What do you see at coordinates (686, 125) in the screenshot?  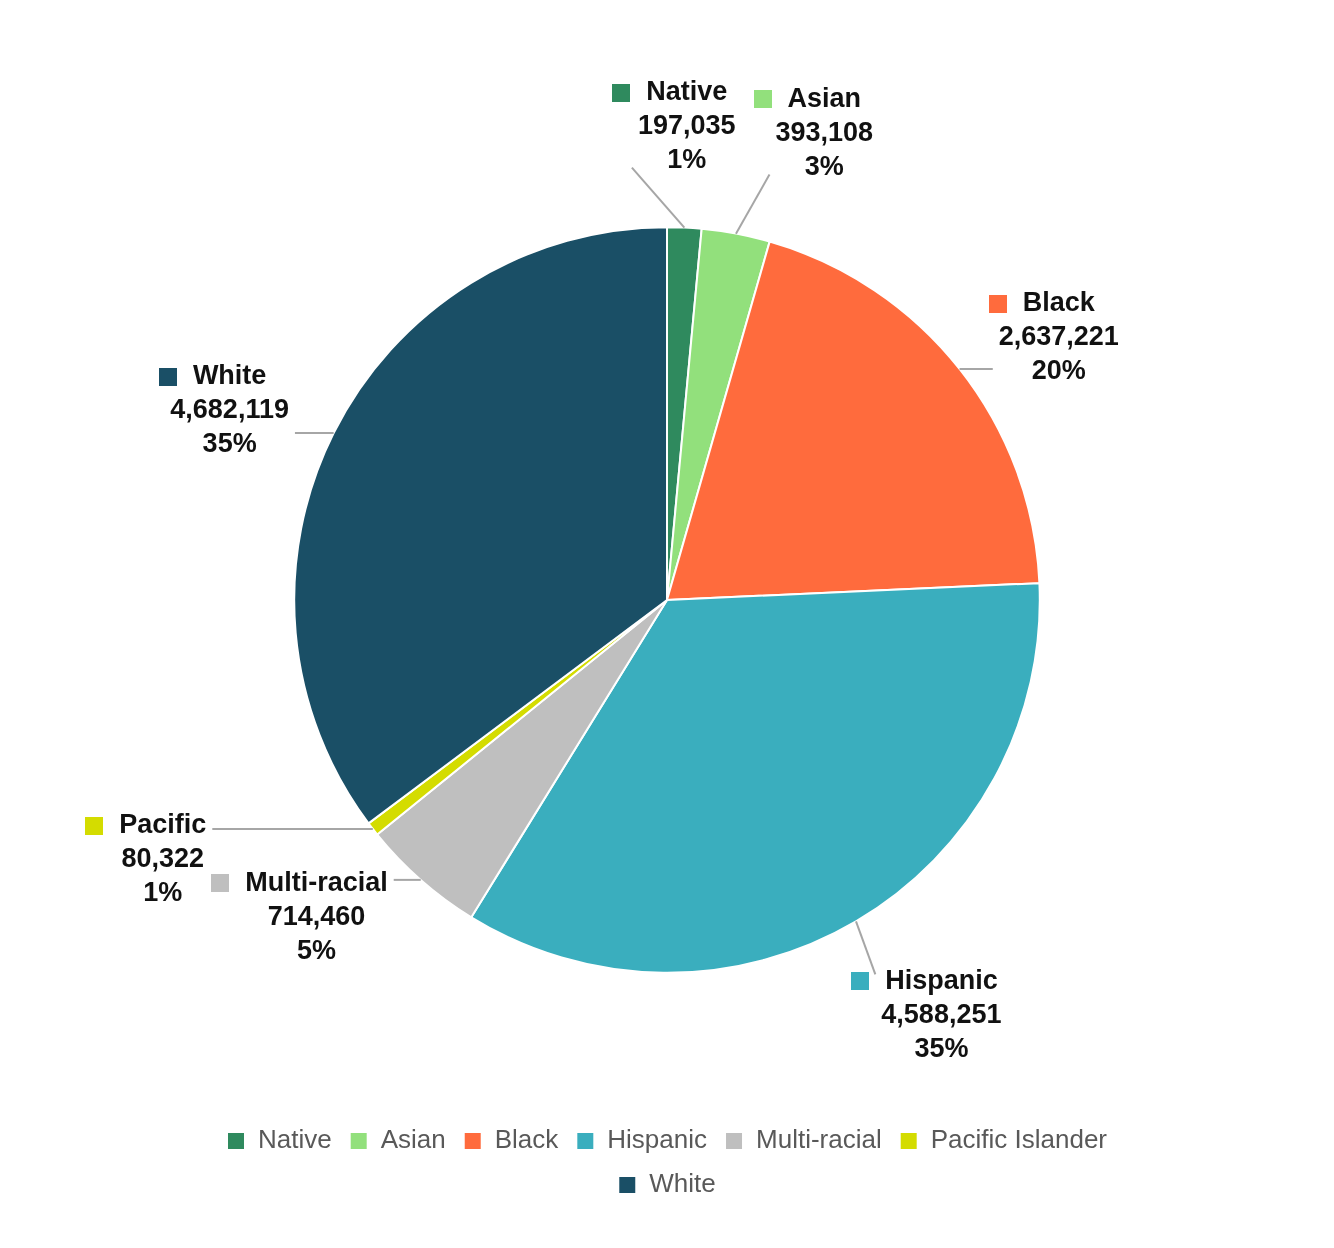 I see `data-label: Native 197,035 1%` at bounding box center [686, 125].